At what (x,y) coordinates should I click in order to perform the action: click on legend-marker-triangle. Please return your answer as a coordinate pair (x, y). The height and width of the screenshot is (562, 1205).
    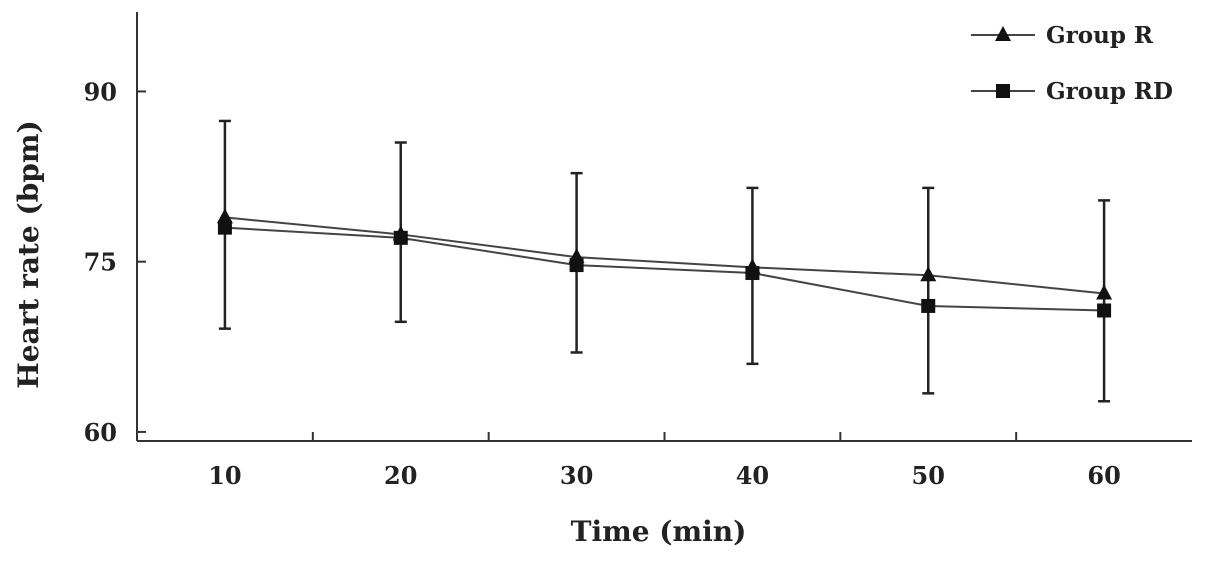
    Looking at the image, I should click on (1003, 33).